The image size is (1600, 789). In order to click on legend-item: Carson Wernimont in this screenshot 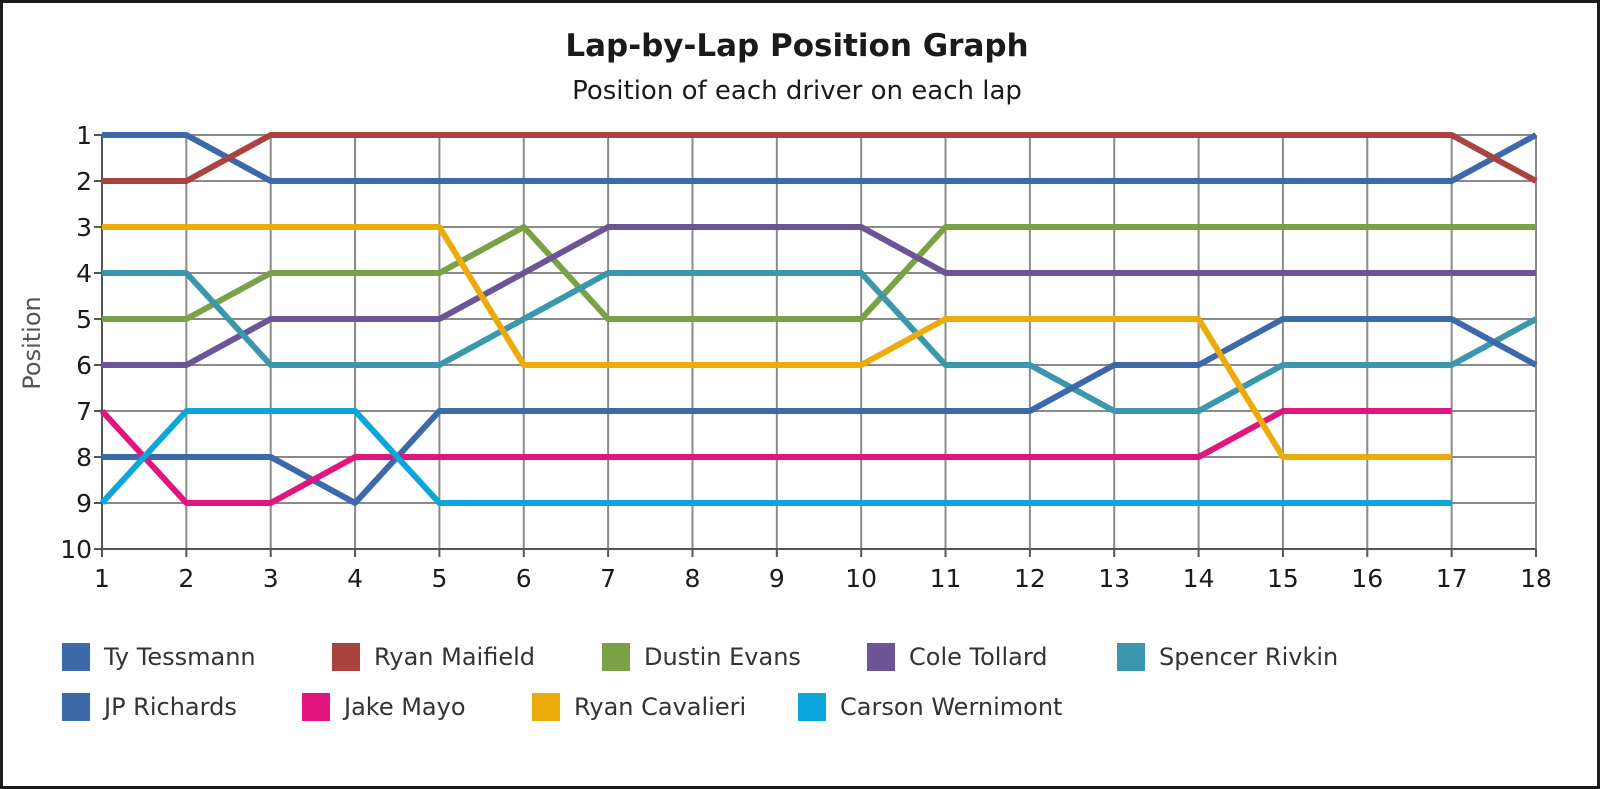, I will do `click(948, 707)`.